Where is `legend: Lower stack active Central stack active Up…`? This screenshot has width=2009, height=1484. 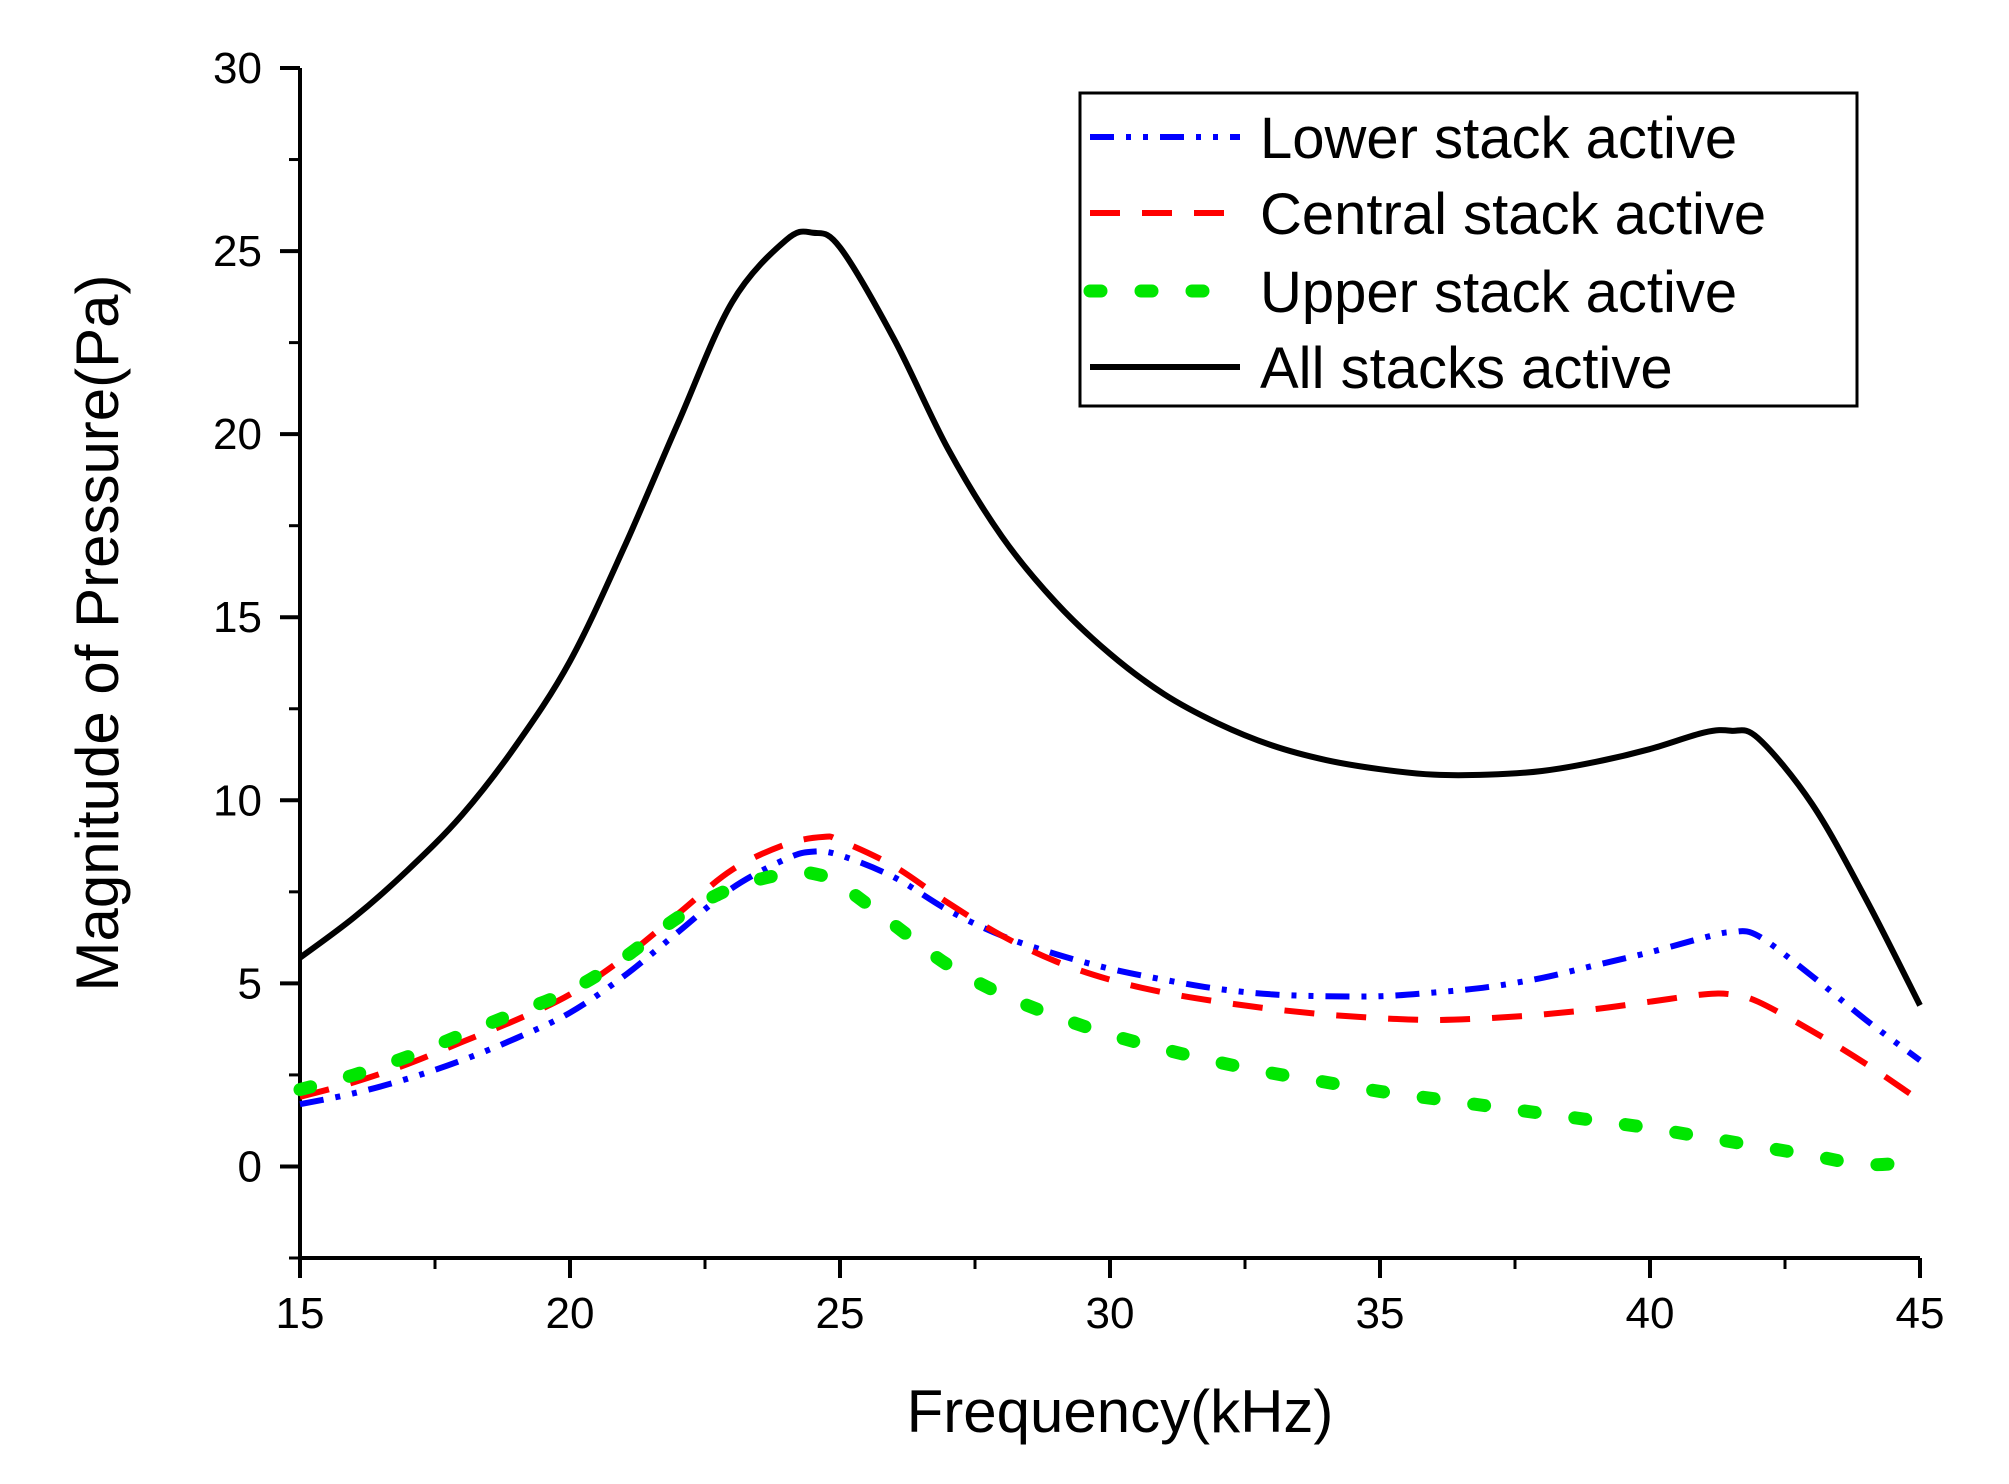 legend: Lower stack active Central stack active Up… is located at coordinates (1468, 249).